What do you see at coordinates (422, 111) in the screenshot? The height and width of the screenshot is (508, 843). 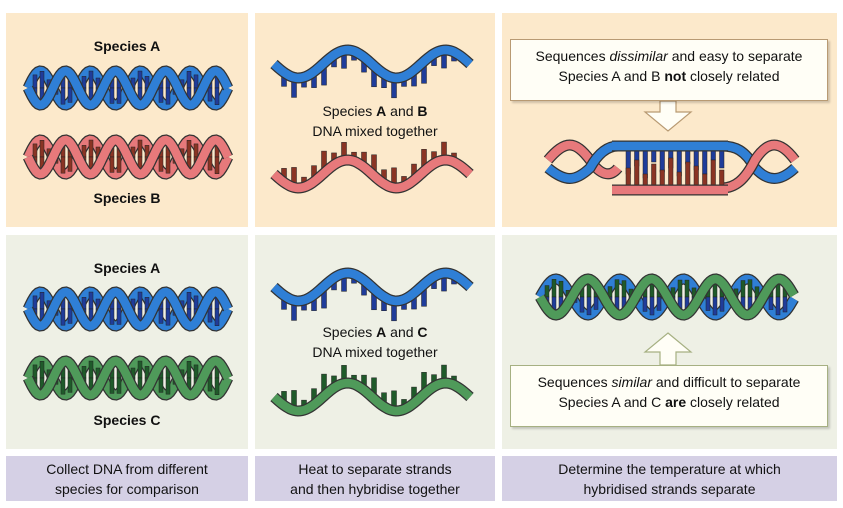 I see `mix-ab-b: B` at bounding box center [422, 111].